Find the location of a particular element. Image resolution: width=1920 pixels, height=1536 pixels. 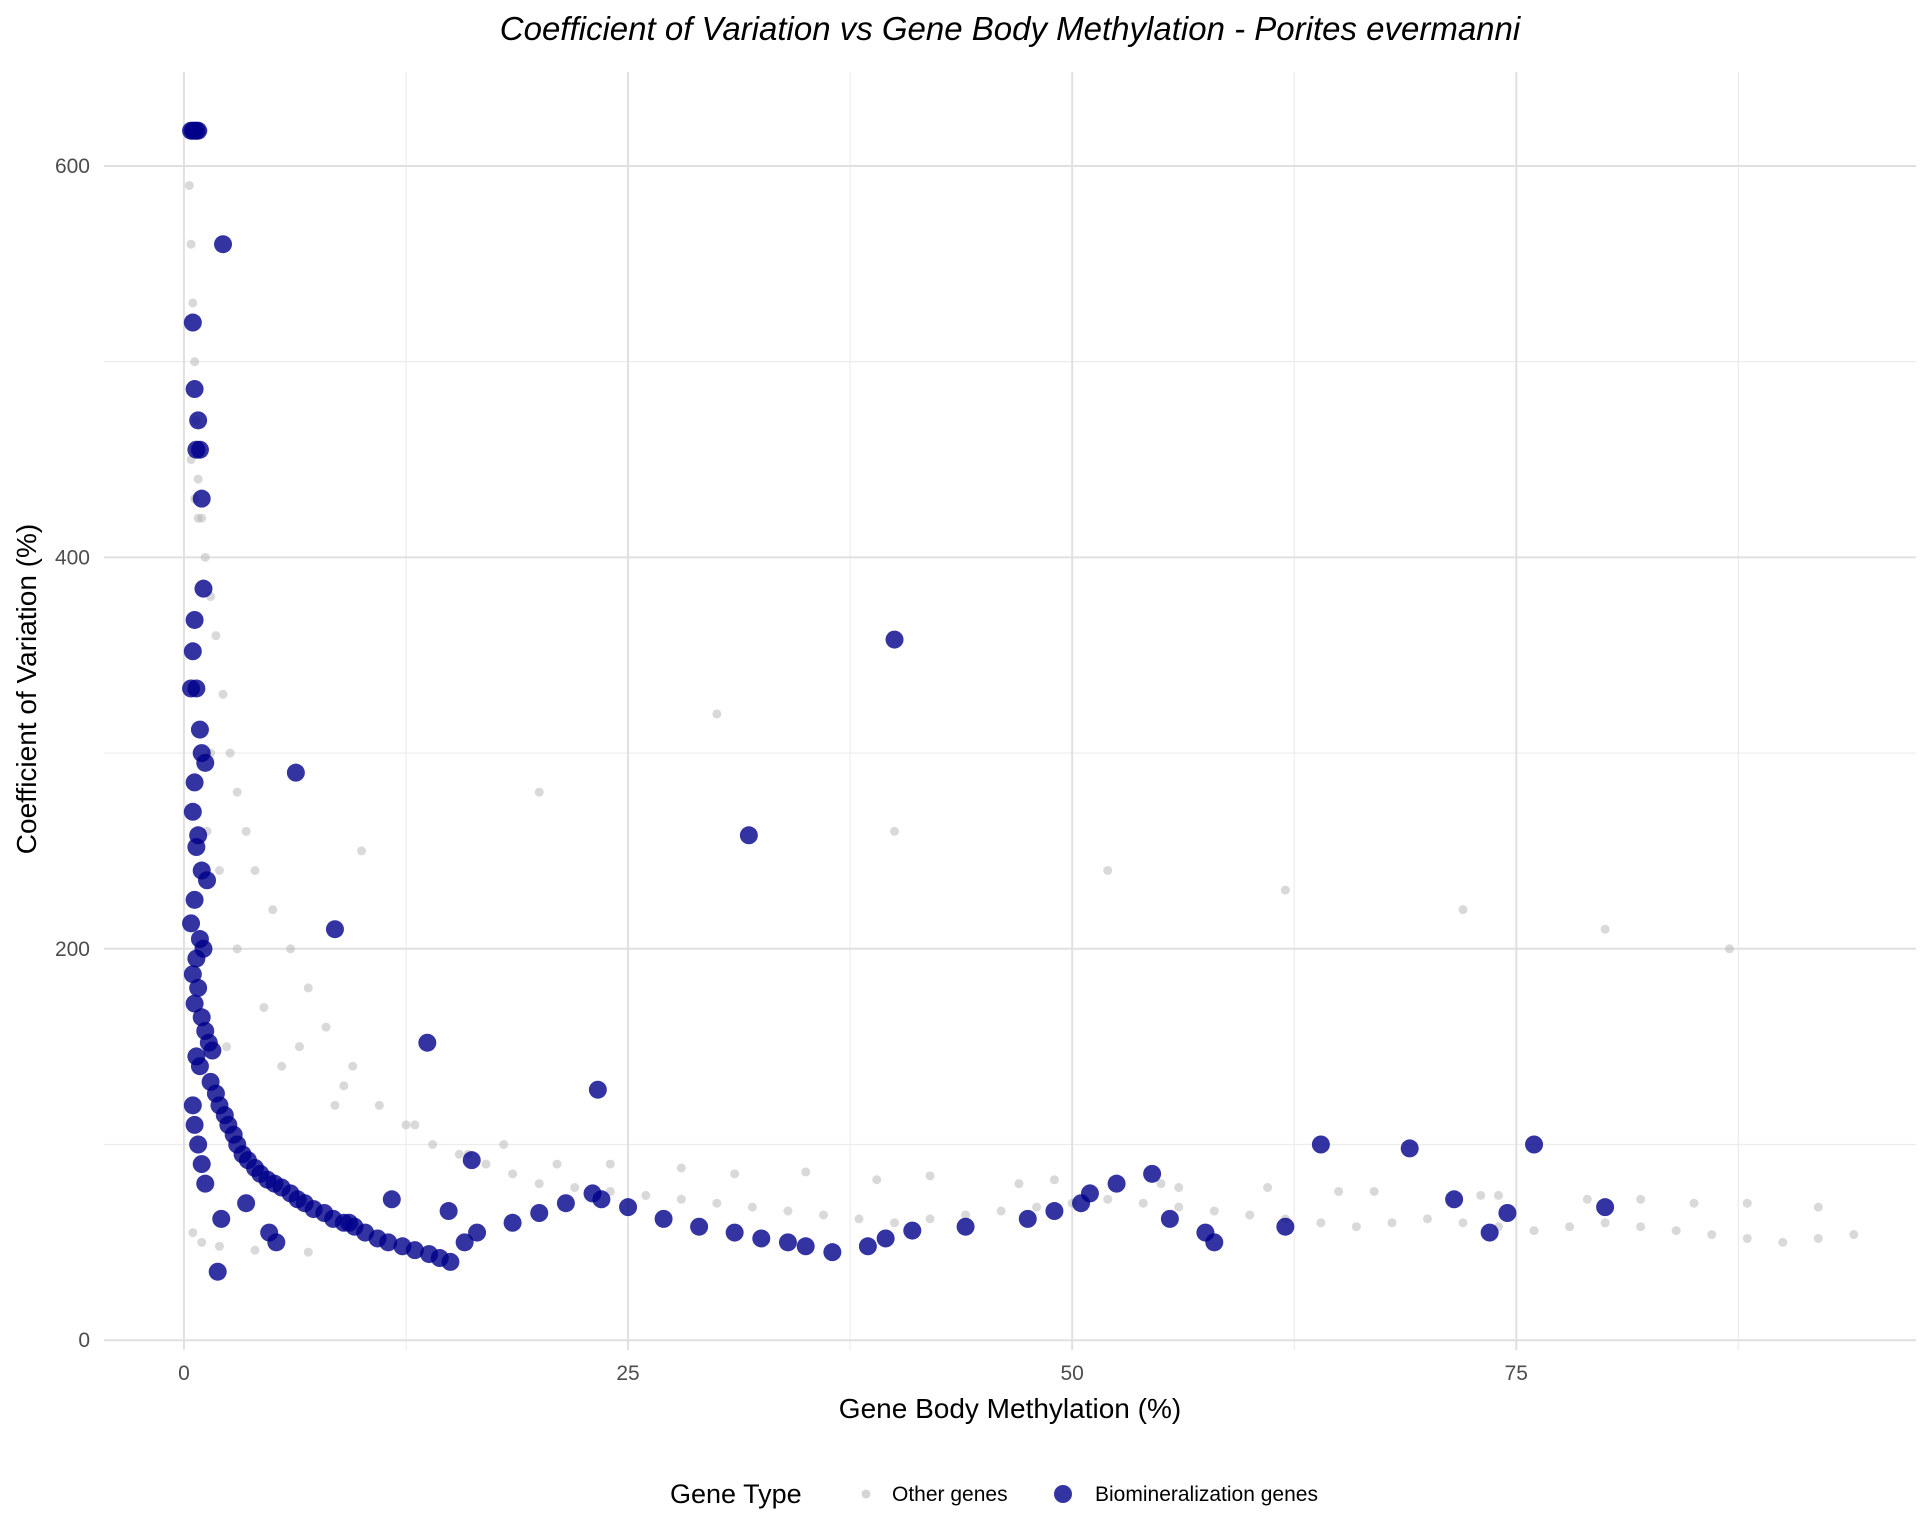

legend-key-biomineralization-genes is located at coordinates (1063, 1494).